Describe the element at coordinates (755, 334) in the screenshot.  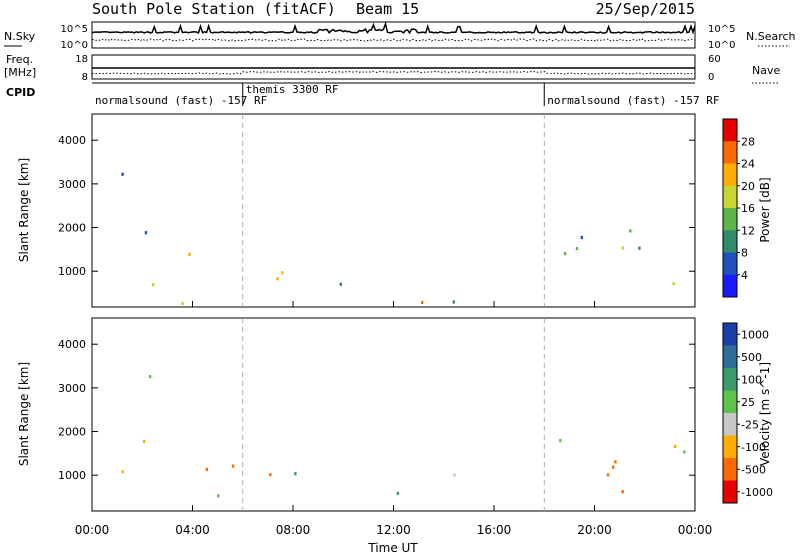
I see `colorbar-tick-label: 1000` at that location.